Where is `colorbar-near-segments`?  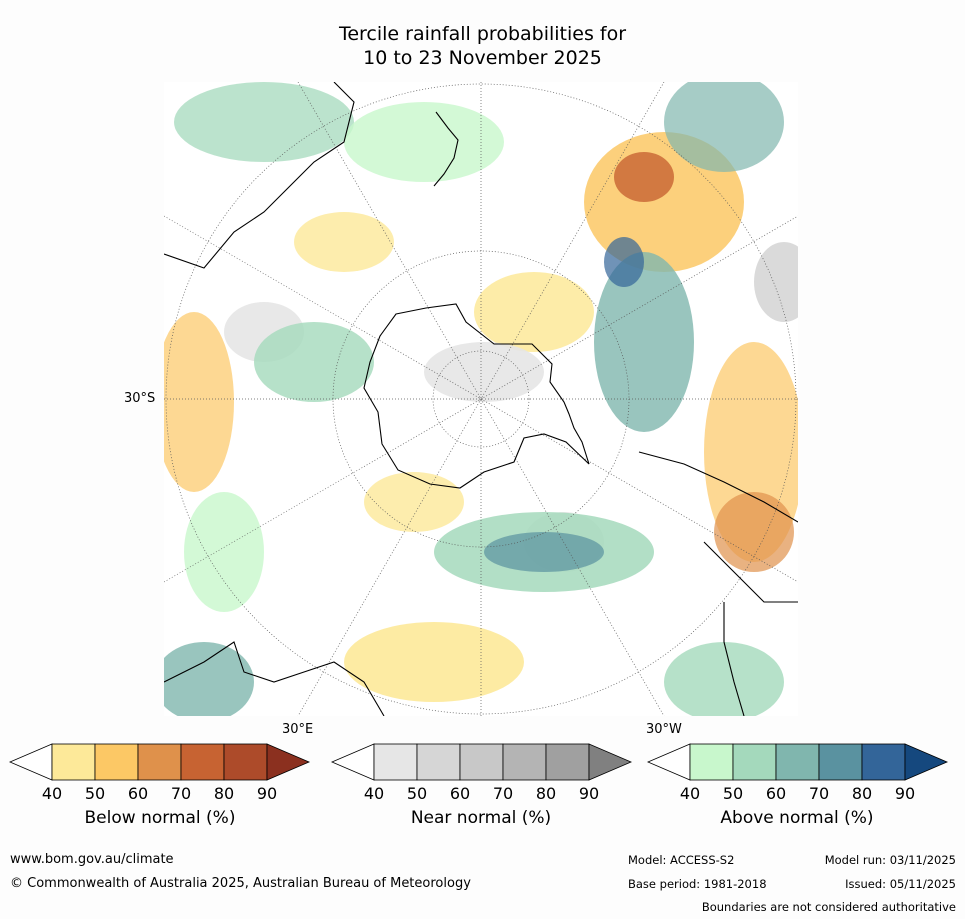 colorbar-near-segments is located at coordinates (481, 762).